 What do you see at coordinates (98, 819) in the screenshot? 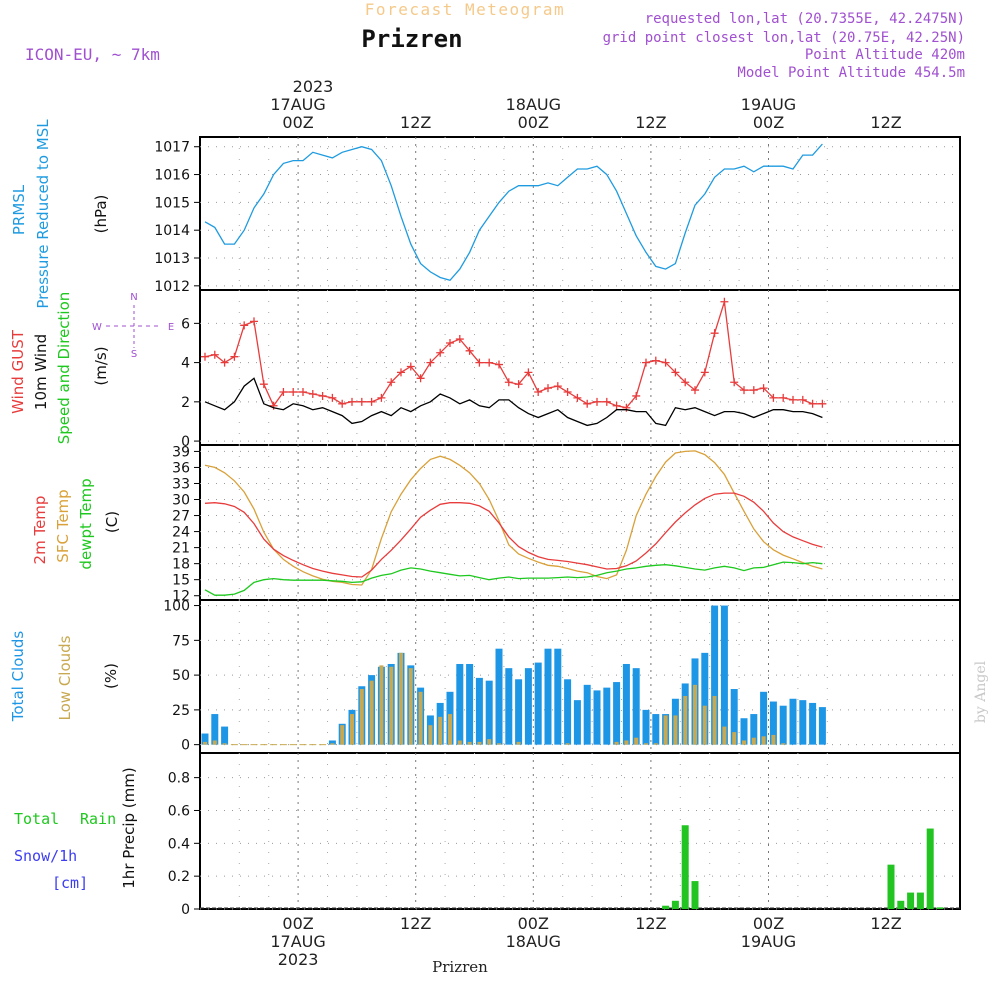
I see `rain-label: Rain` at bounding box center [98, 819].